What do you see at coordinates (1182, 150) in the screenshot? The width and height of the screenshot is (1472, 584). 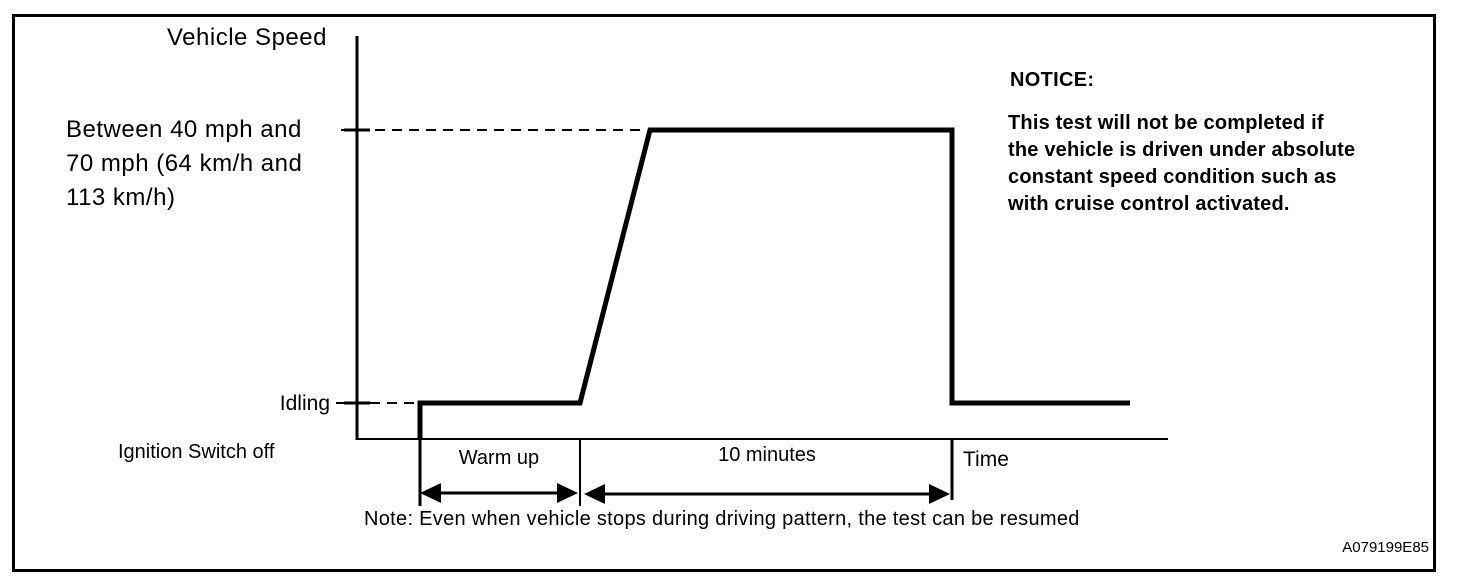 I see `notice-line-2: the vehicle is driven under absolute` at bounding box center [1182, 150].